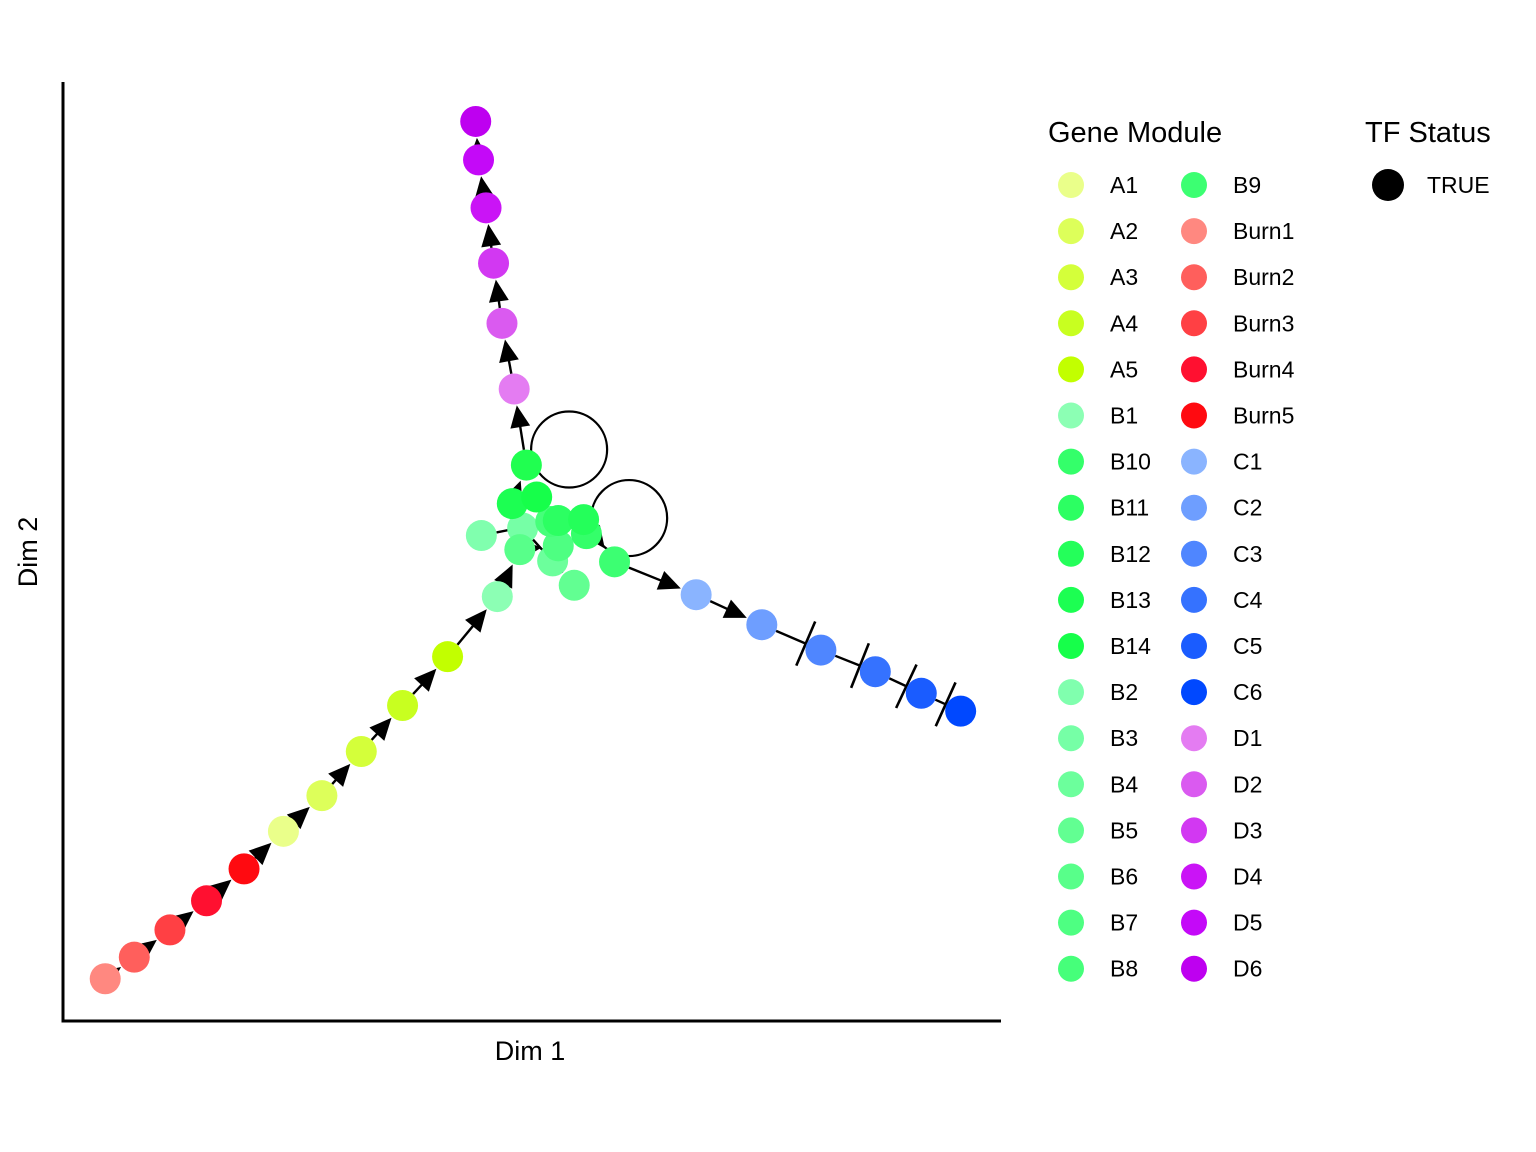  What do you see at coordinates (796, 644) in the screenshot?
I see `edge-C2-C3` at bounding box center [796, 644].